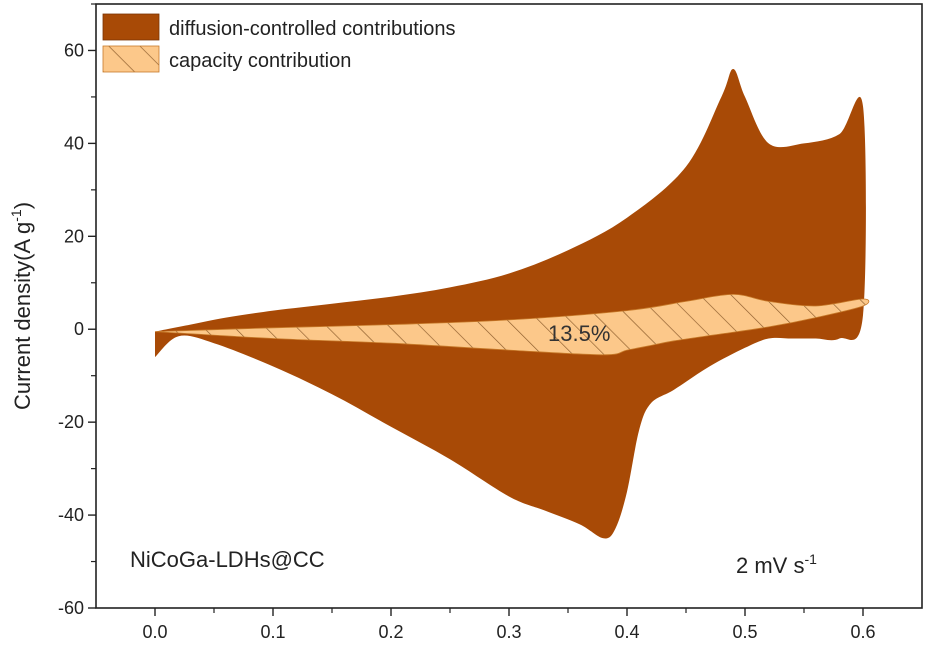  I want to click on legend-label-diffusion: diffusion-controlled contributions, so click(312, 29).